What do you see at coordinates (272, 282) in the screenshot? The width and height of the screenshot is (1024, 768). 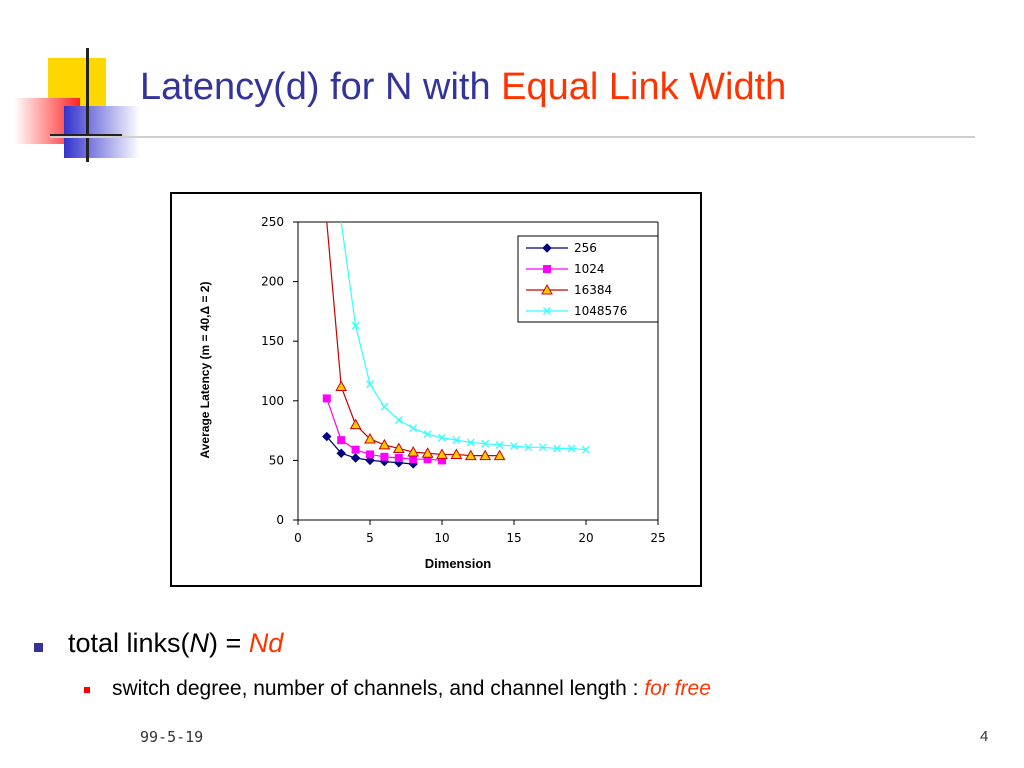 I see `y-tick-label: 200` at bounding box center [272, 282].